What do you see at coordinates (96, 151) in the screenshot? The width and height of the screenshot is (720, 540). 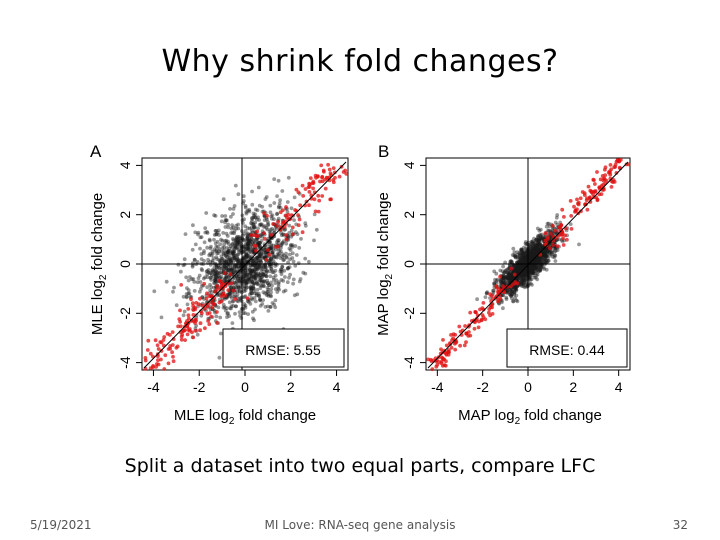 I see `panel-a-letter: A` at bounding box center [96, 151].